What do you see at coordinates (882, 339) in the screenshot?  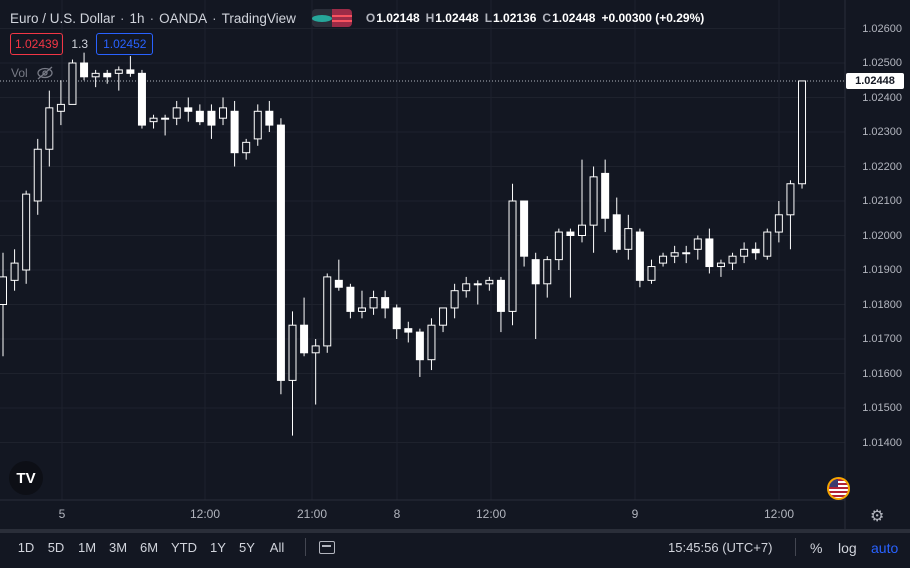 I see `price-tick-label: 1.01700` at bounding box center [882, 339].